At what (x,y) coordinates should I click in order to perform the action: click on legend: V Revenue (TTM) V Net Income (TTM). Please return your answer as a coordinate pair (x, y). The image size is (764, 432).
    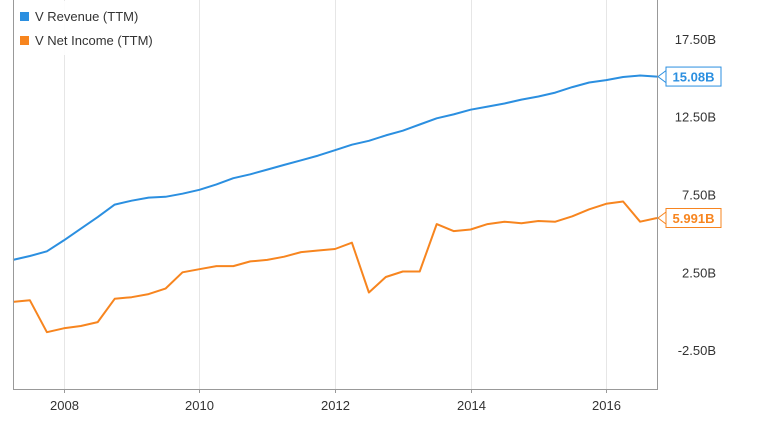
    Looking at the image, I should click on (103, 28).